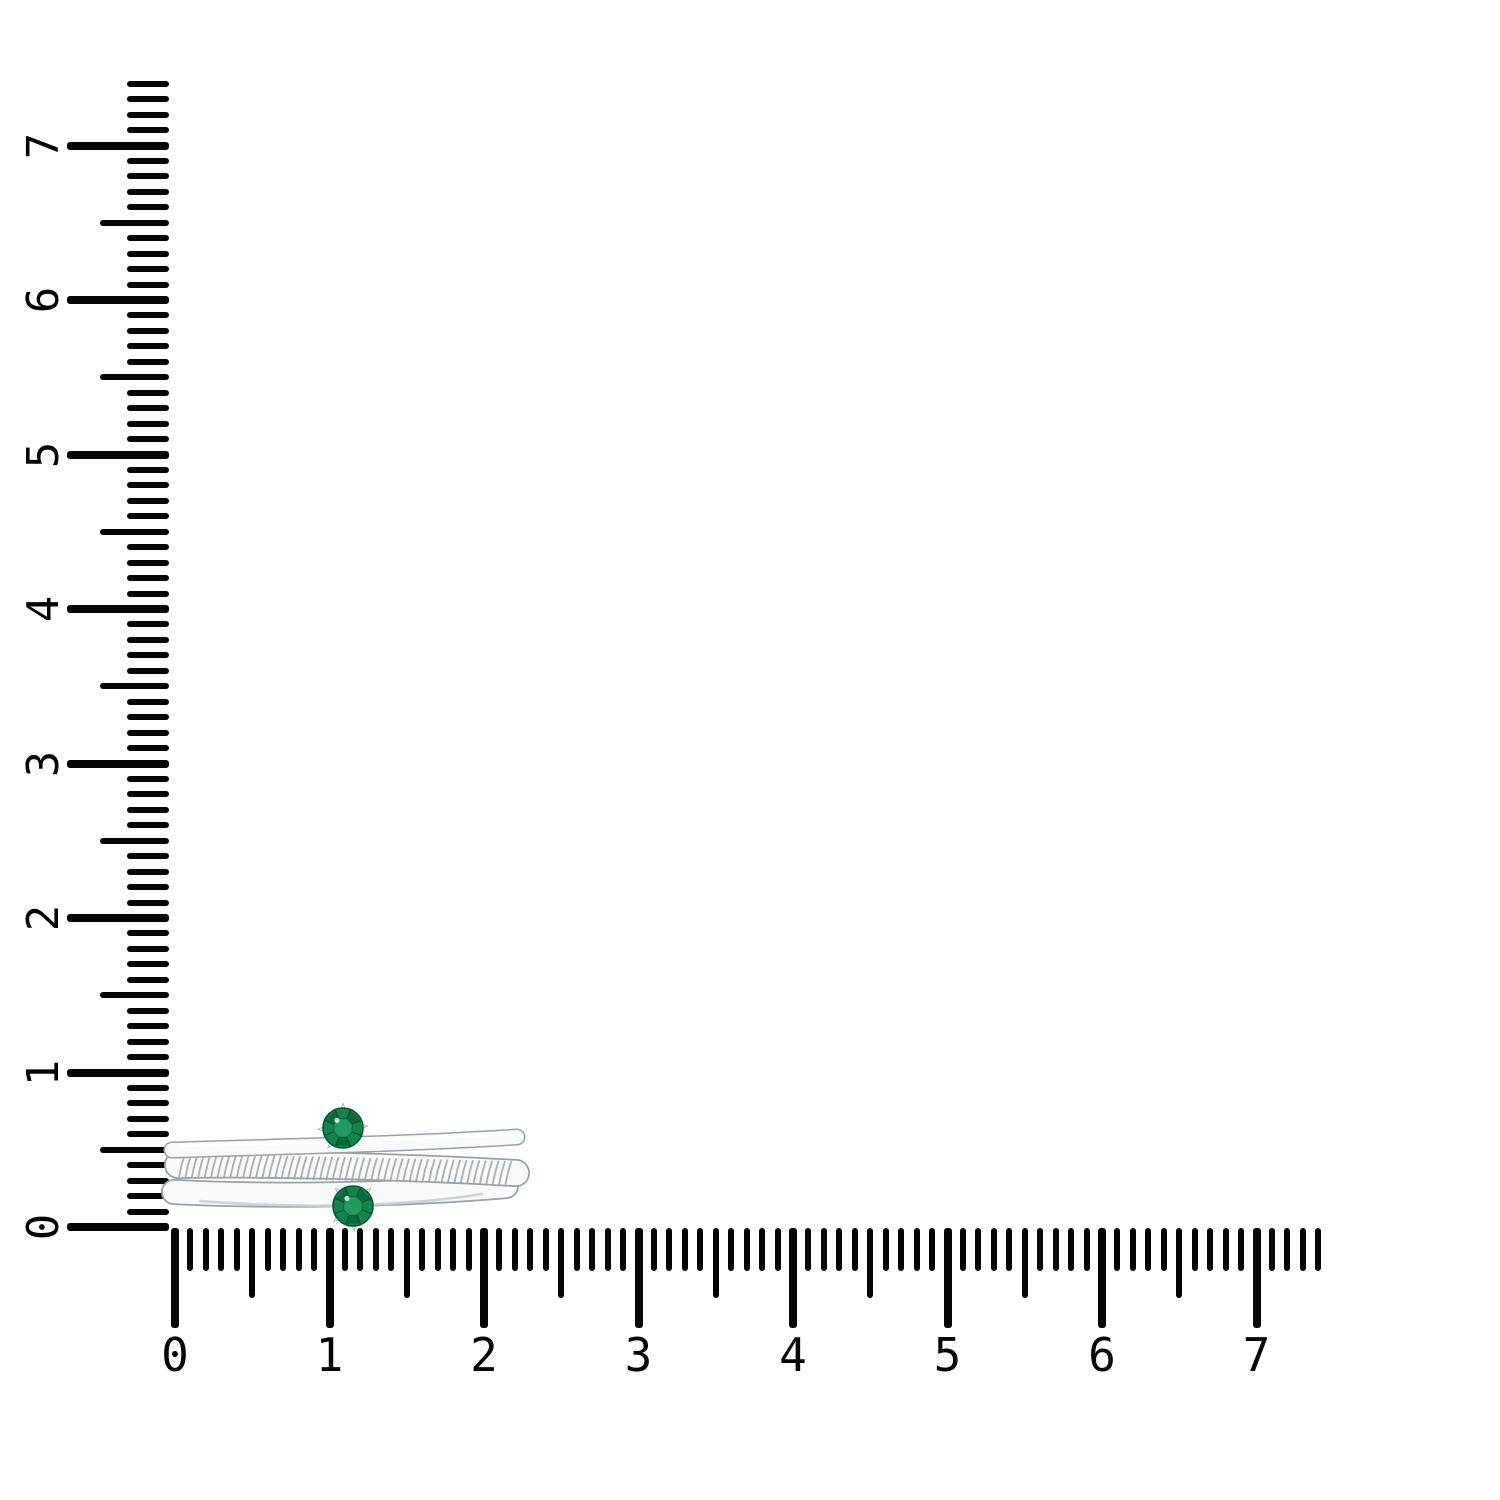  I want to click on v-ruler-label-1: 1, so click(43, 1072).